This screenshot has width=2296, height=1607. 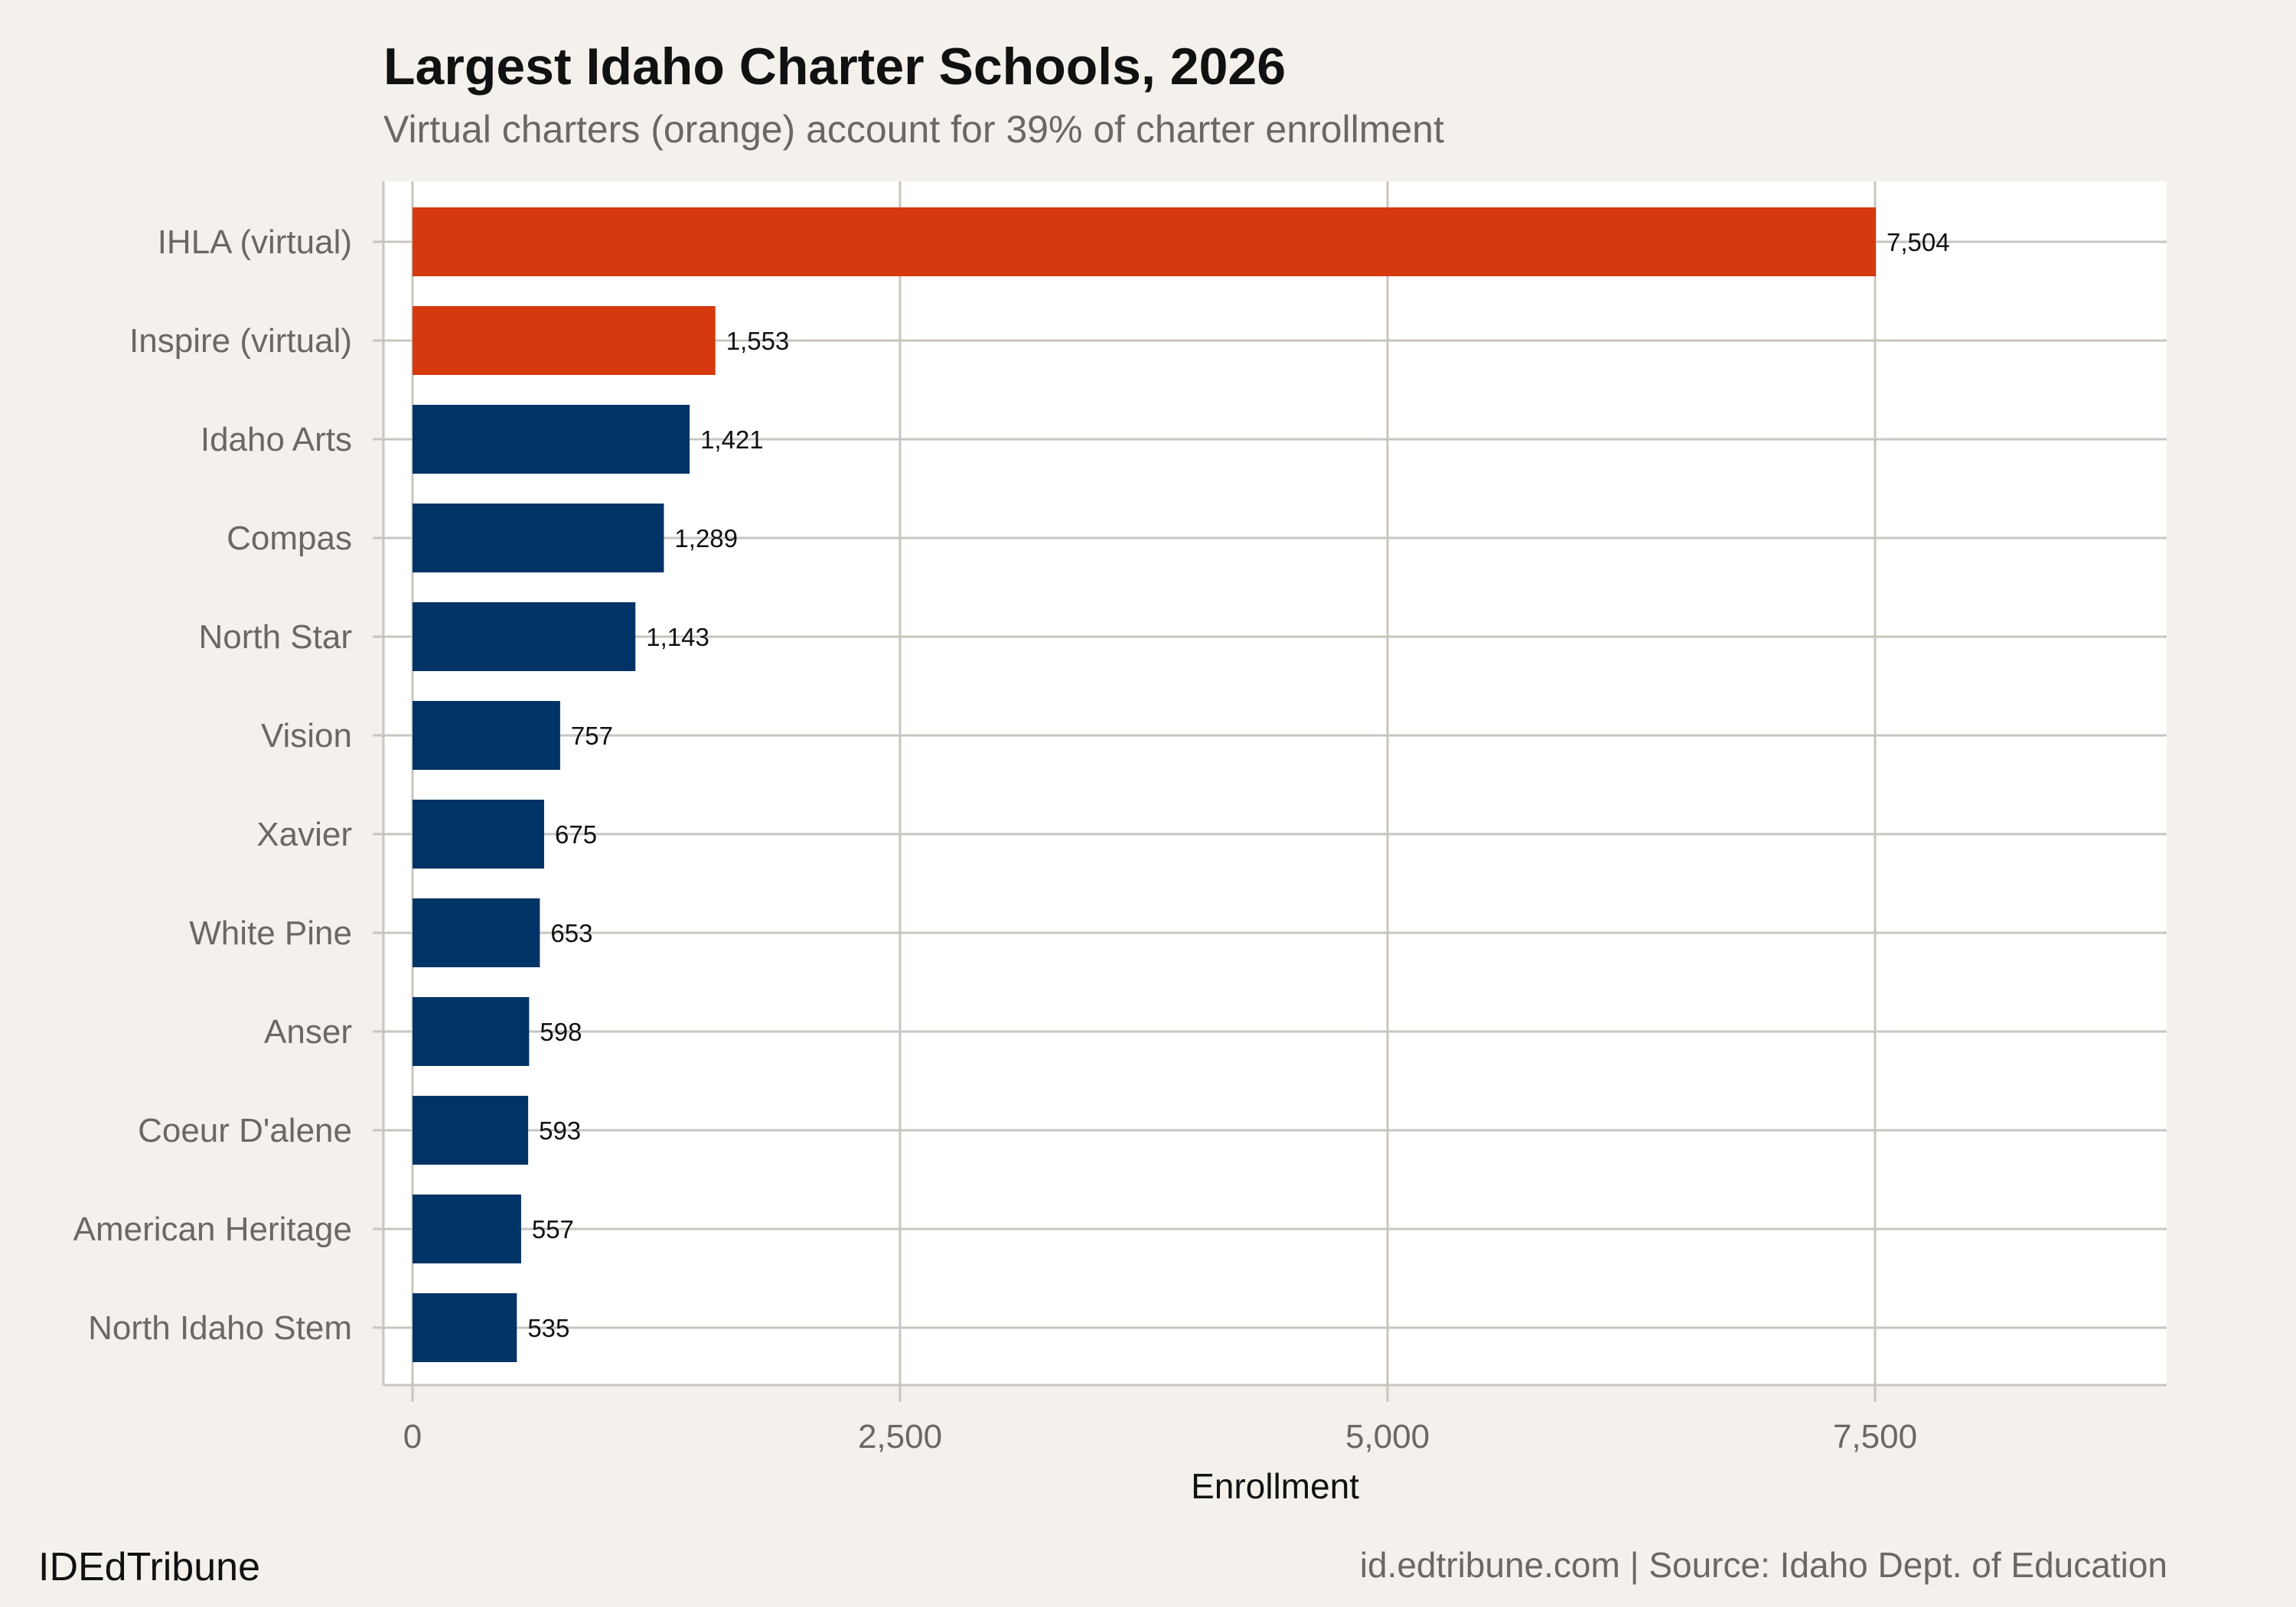 I want to click on x-tick-label: 0, so click(x=412, y=1436).